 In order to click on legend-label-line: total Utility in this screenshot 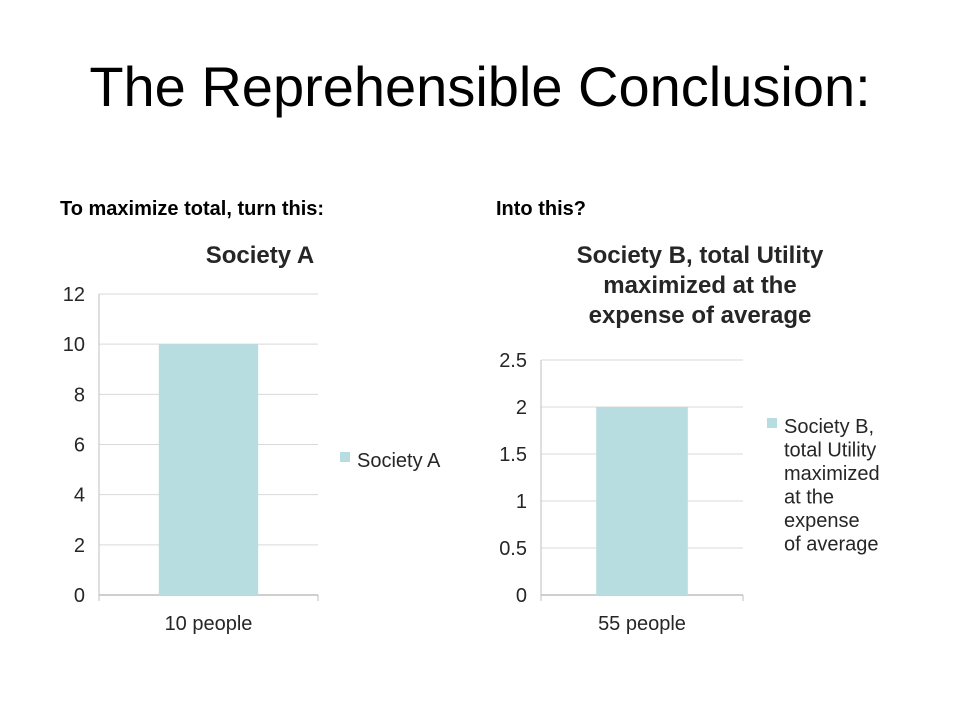, I will do `click(830, 451)`.